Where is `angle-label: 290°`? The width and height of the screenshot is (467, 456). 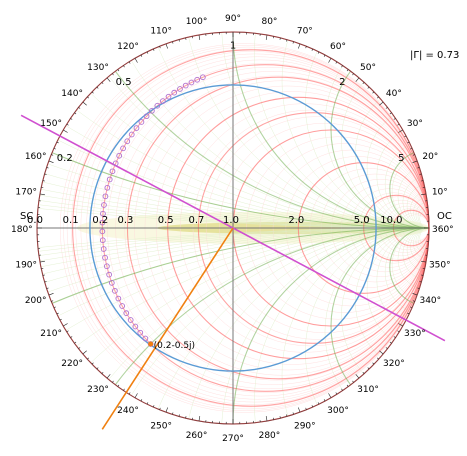 angle-label: 290° is located at coordinates (305, 426).